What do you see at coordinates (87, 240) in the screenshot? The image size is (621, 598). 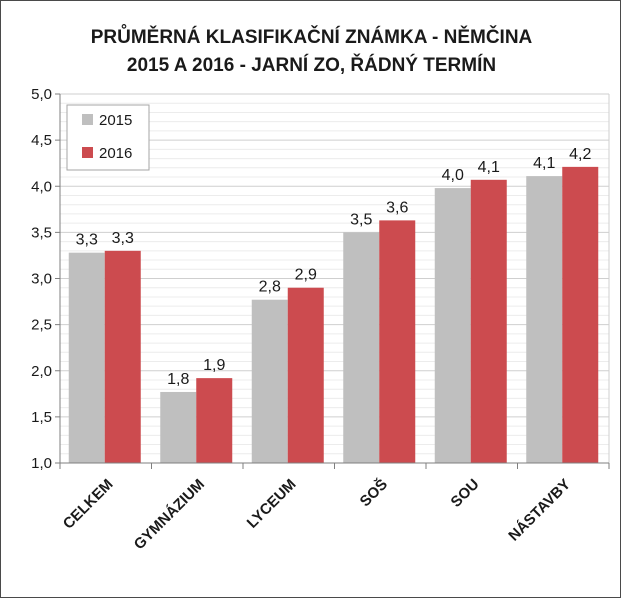 I see `data-label-2015-0: 3,3` at bounding box center [87, 240].